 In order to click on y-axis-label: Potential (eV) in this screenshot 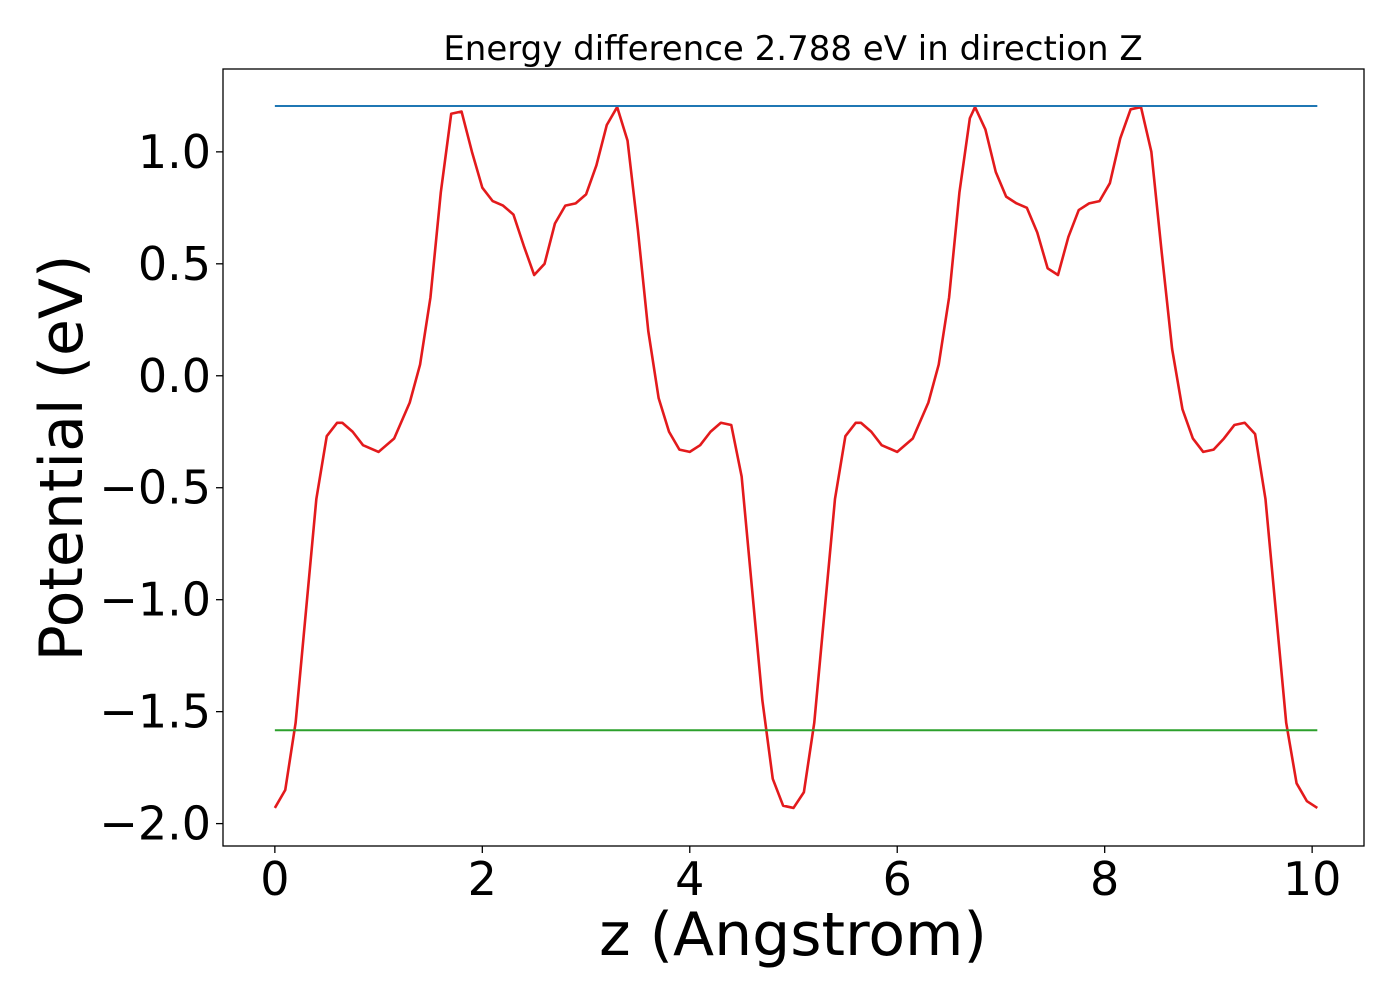, I will do `click(62, 458)`.